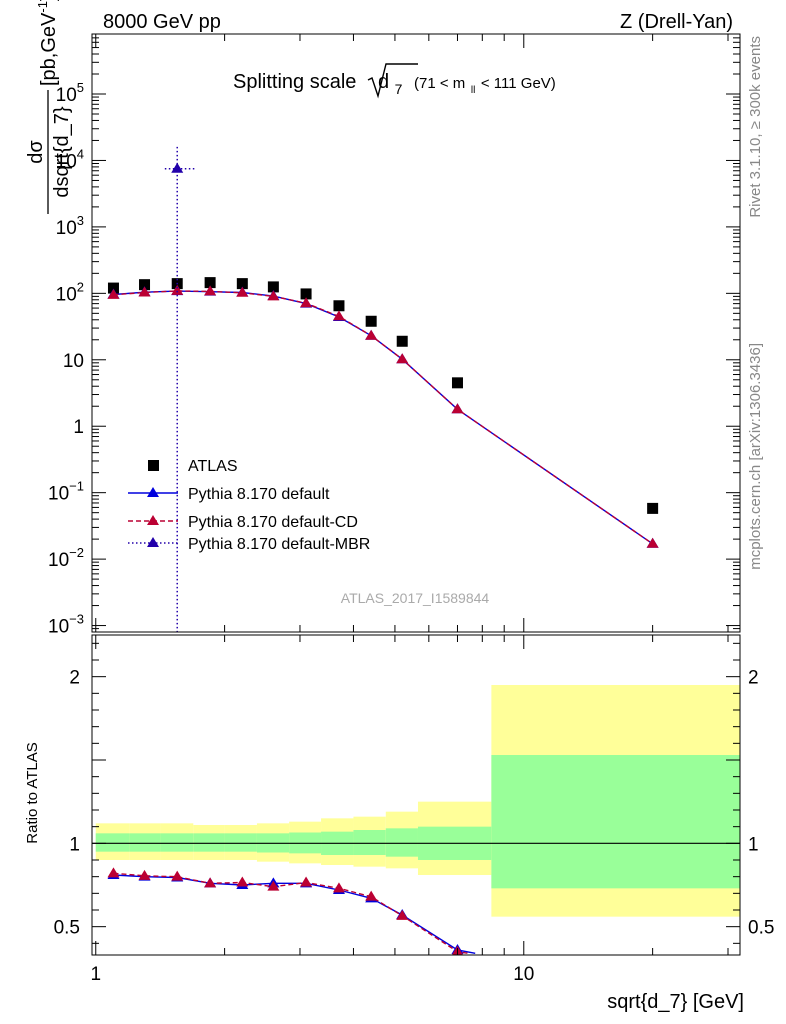  Describe the element at coordinates (213, 466) in the screenshot. I see `legend-label-atlas: ATLAS` at that location.